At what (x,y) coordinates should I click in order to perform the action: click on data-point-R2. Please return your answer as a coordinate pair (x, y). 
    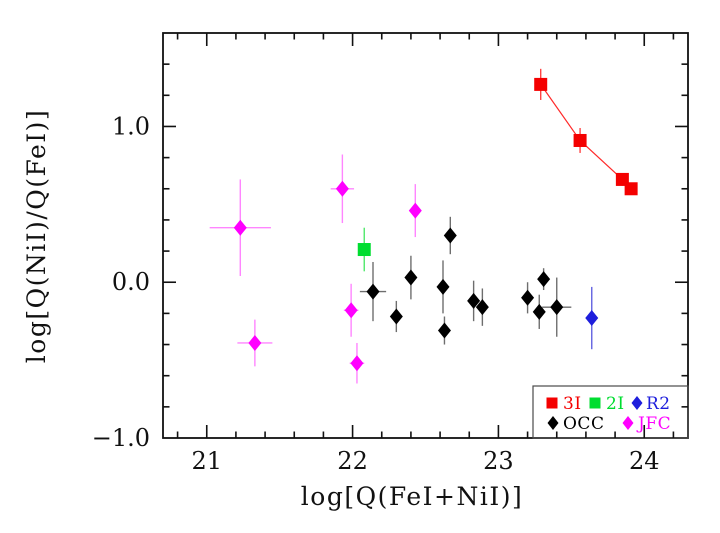
    Looking at the image, I should click on (592, 318).